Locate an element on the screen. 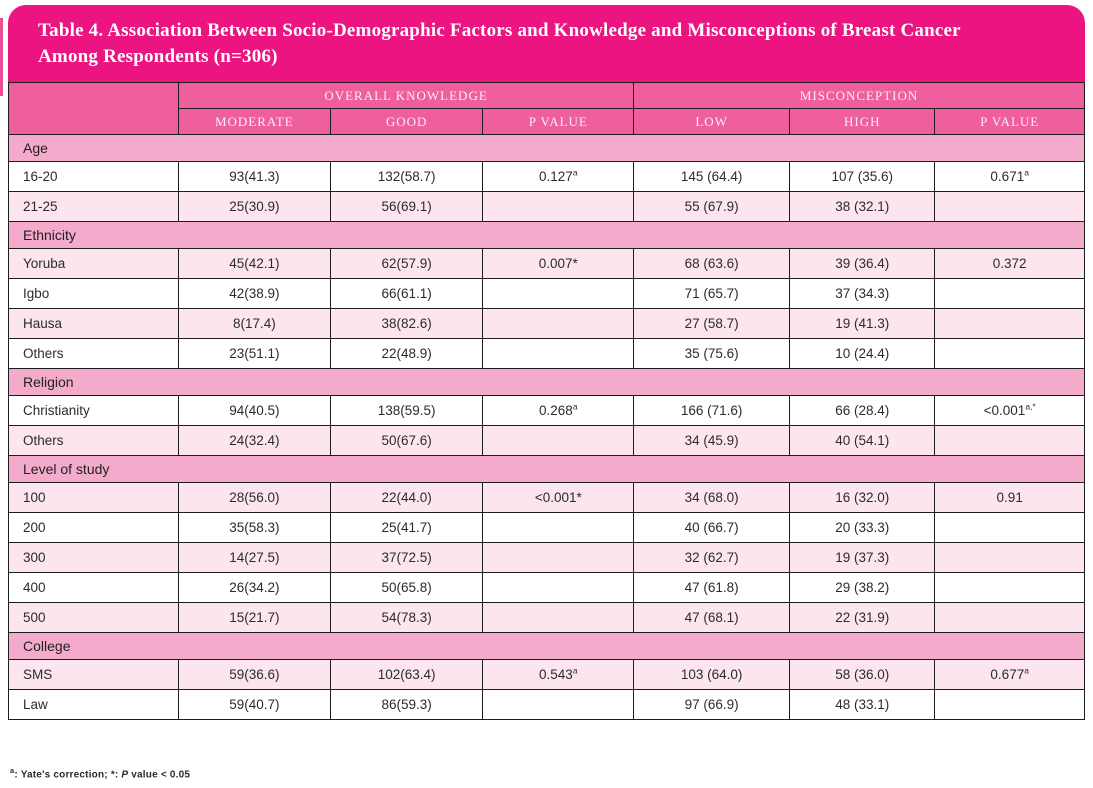  cell-knowledge-moderate: 93(41.3) is located at coordinates (254, 176).